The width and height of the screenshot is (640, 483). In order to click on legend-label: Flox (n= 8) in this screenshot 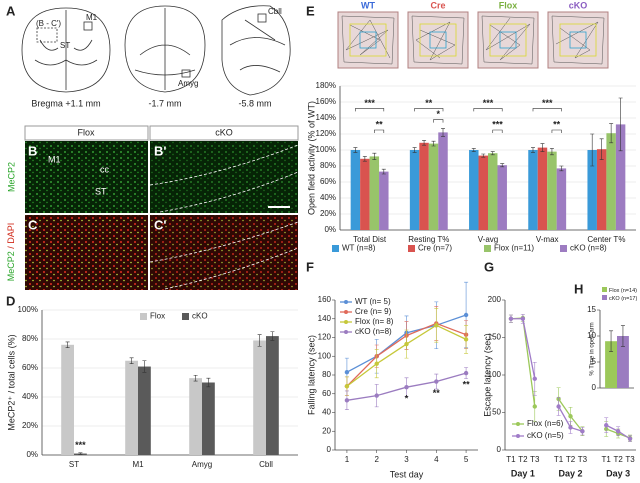, I will do `click(374, 321)`.